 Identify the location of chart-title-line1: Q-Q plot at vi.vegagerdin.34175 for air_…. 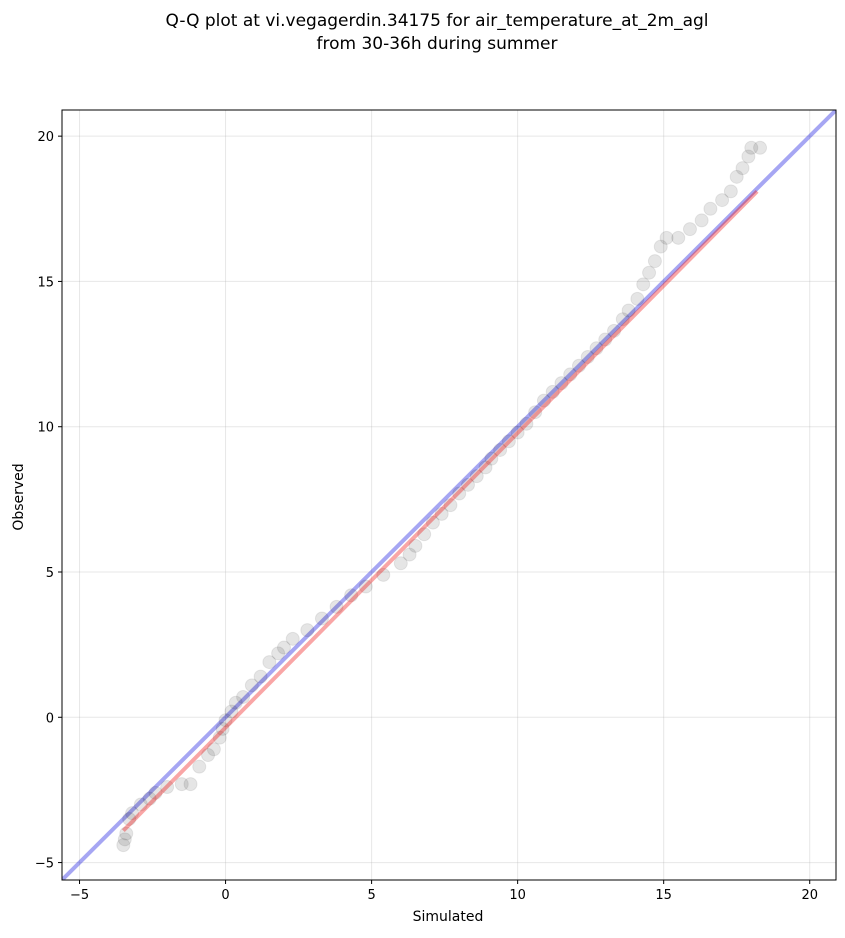
(436, 21).